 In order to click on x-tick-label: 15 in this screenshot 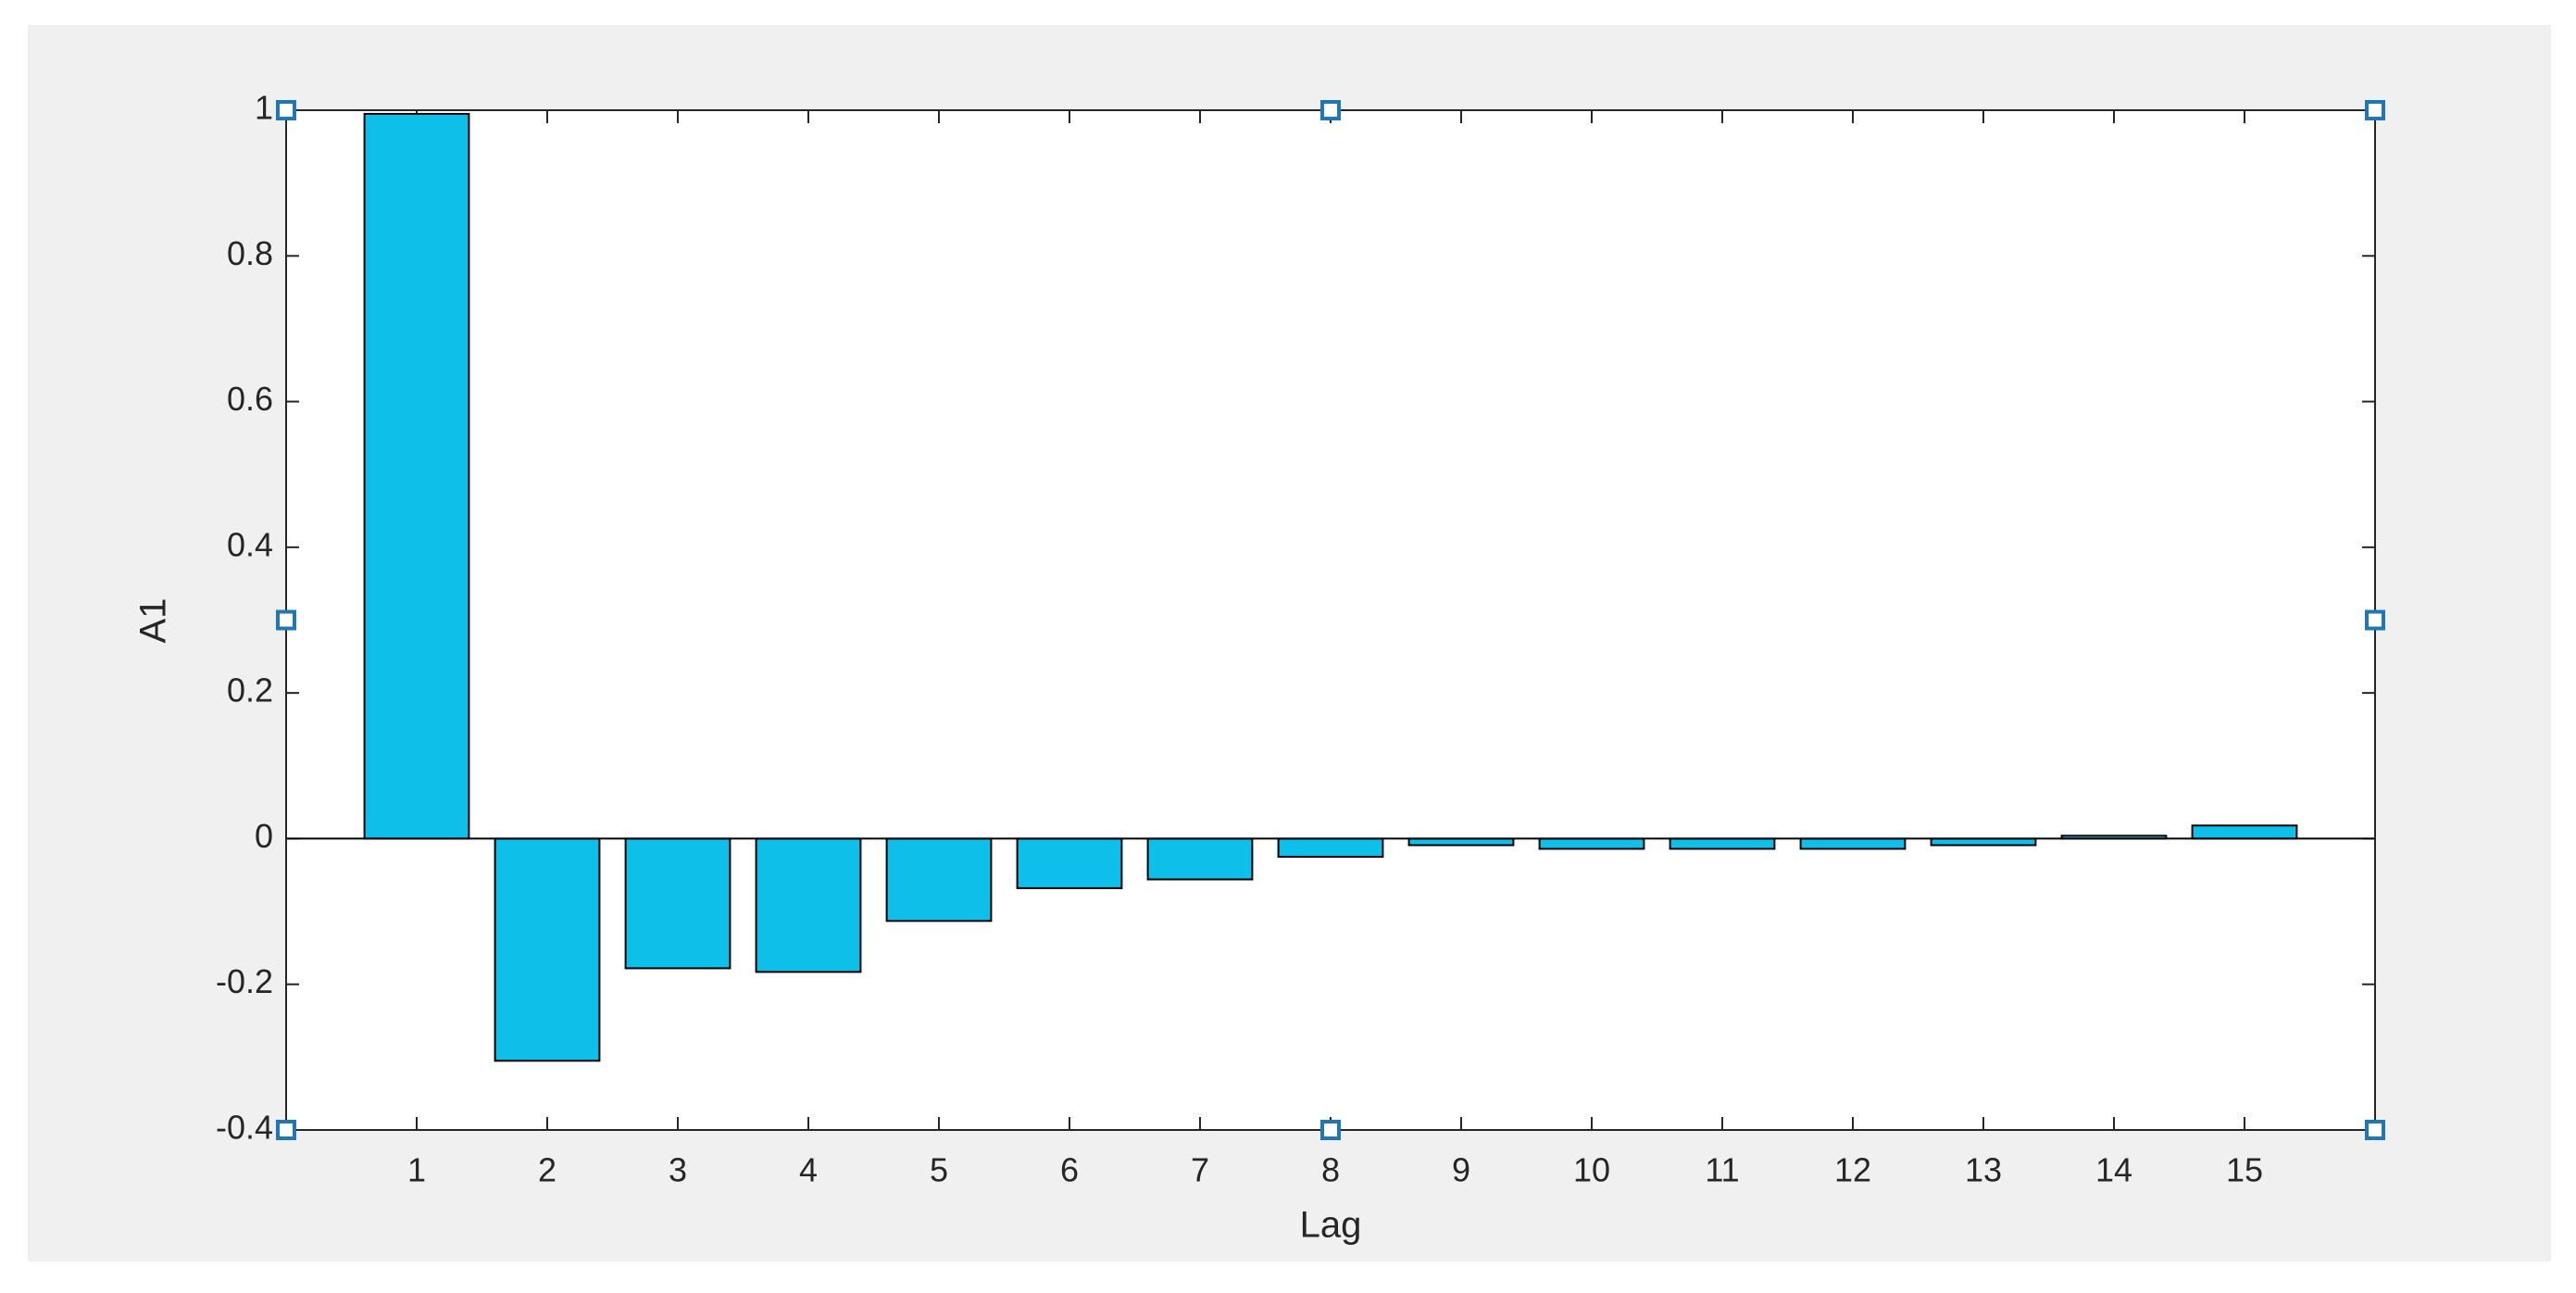, I will do `click(2244, 1170)`.